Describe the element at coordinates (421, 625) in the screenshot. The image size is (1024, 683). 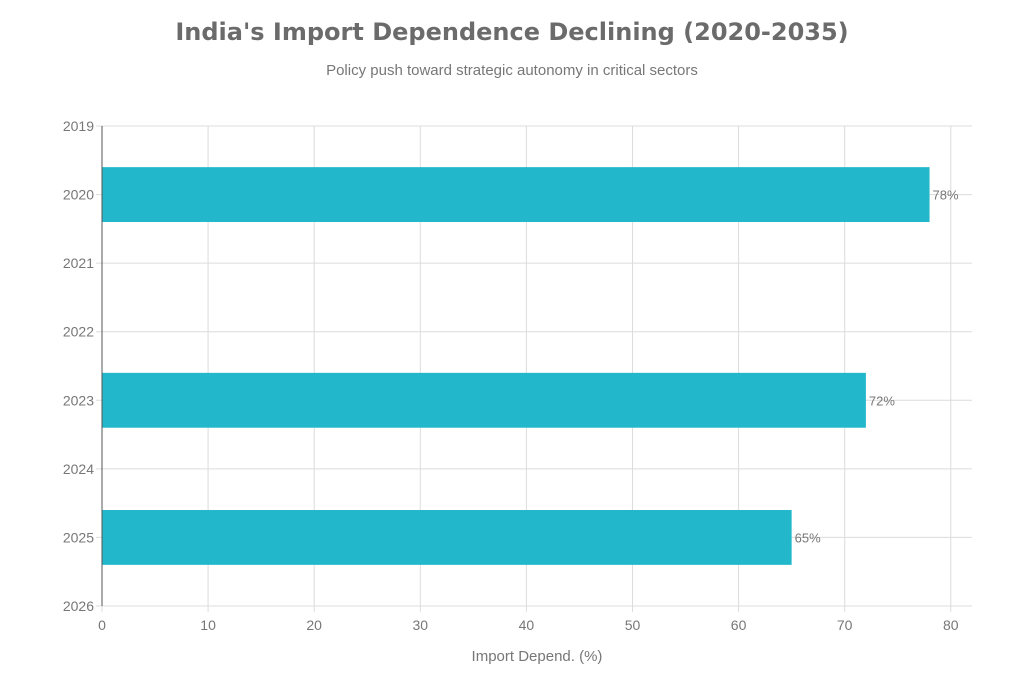
I see `x-tick-label: 30` at that location.